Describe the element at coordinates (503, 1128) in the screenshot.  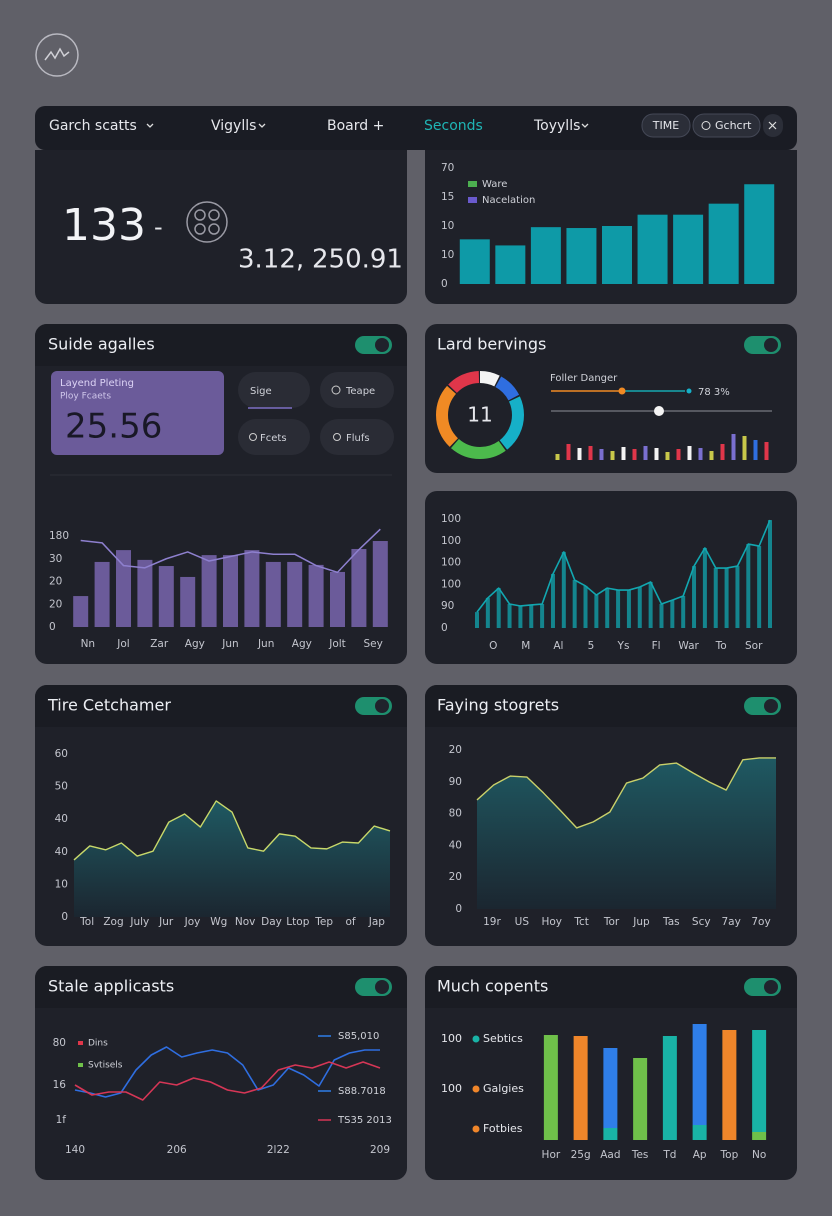
I see `legend-label: Fotbies` at that location.